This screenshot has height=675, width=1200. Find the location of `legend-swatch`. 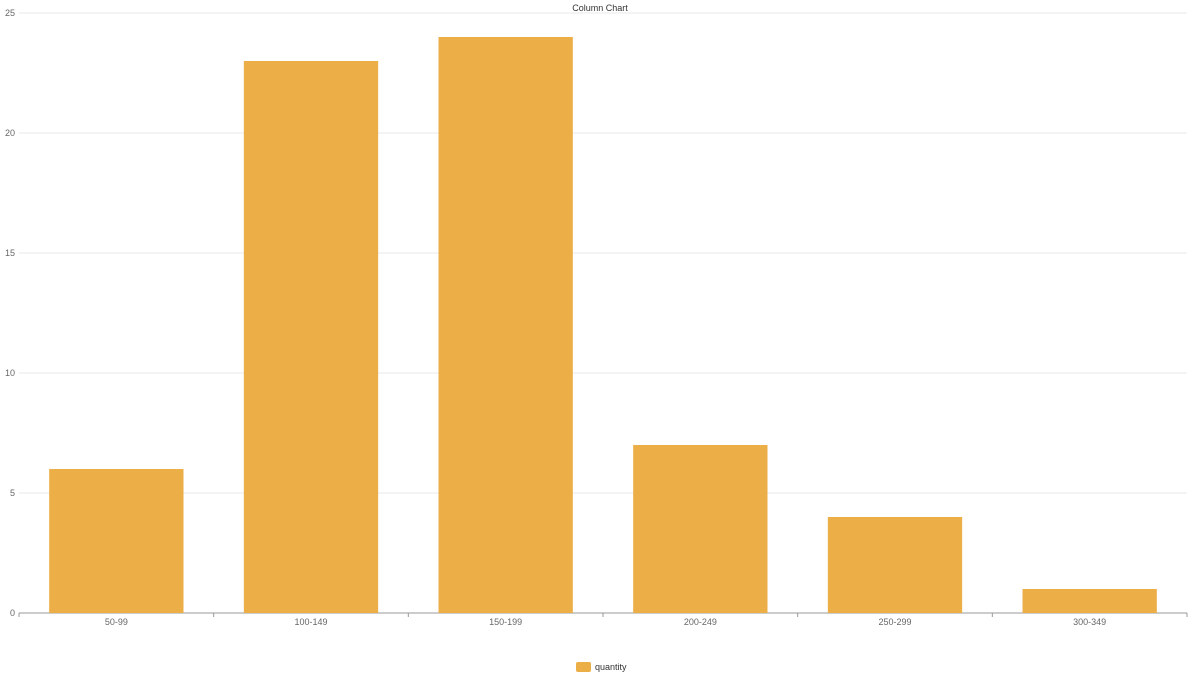

legend-swatch is located at coordinates (583, 667).